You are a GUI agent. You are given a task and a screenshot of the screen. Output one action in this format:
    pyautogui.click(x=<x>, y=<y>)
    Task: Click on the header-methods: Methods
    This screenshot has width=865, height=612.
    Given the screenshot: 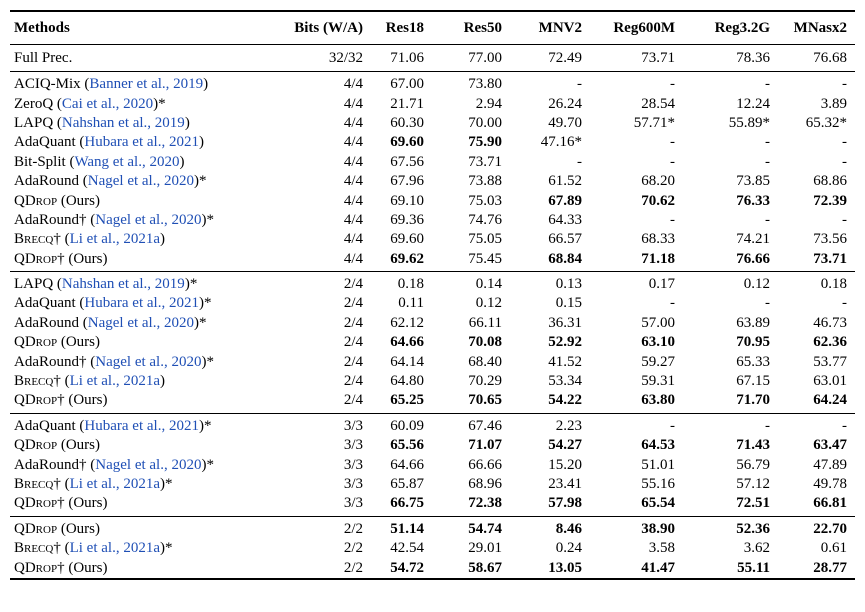 What is the action you would take?
    pyautogui.click(x=141, y=27)
    